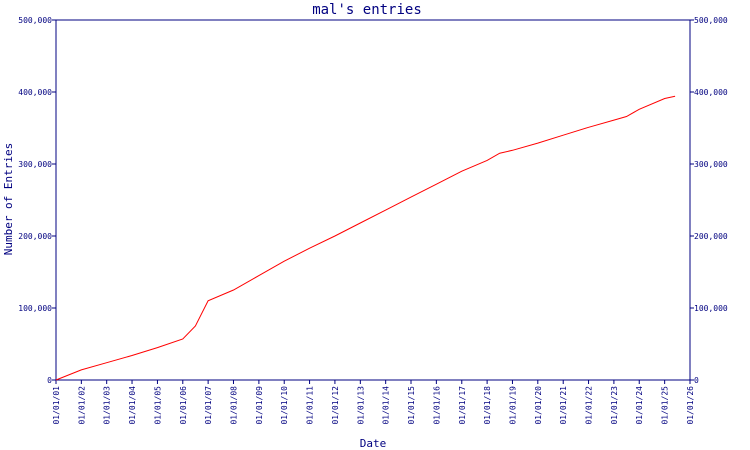 This screenshot has width=750, height=450. I want to click on x-tick-label: 01/01/10, so click(284, 405).